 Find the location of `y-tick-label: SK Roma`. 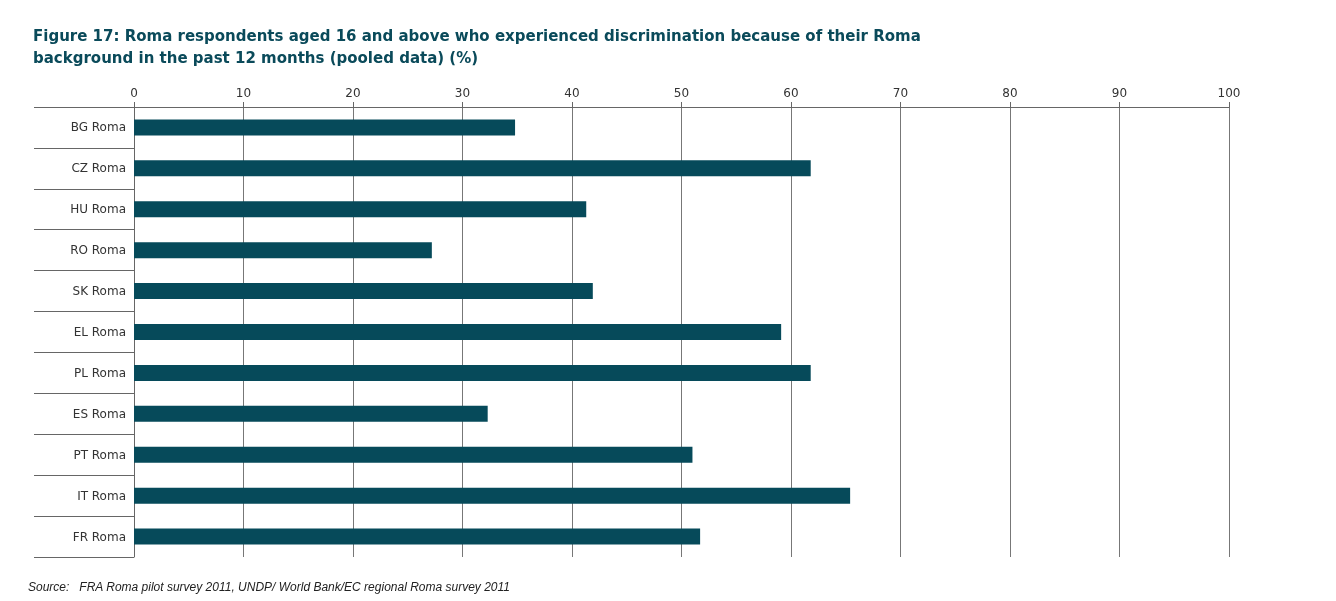

y-tick-label: SK Roma is located at coordinates (99, 291).